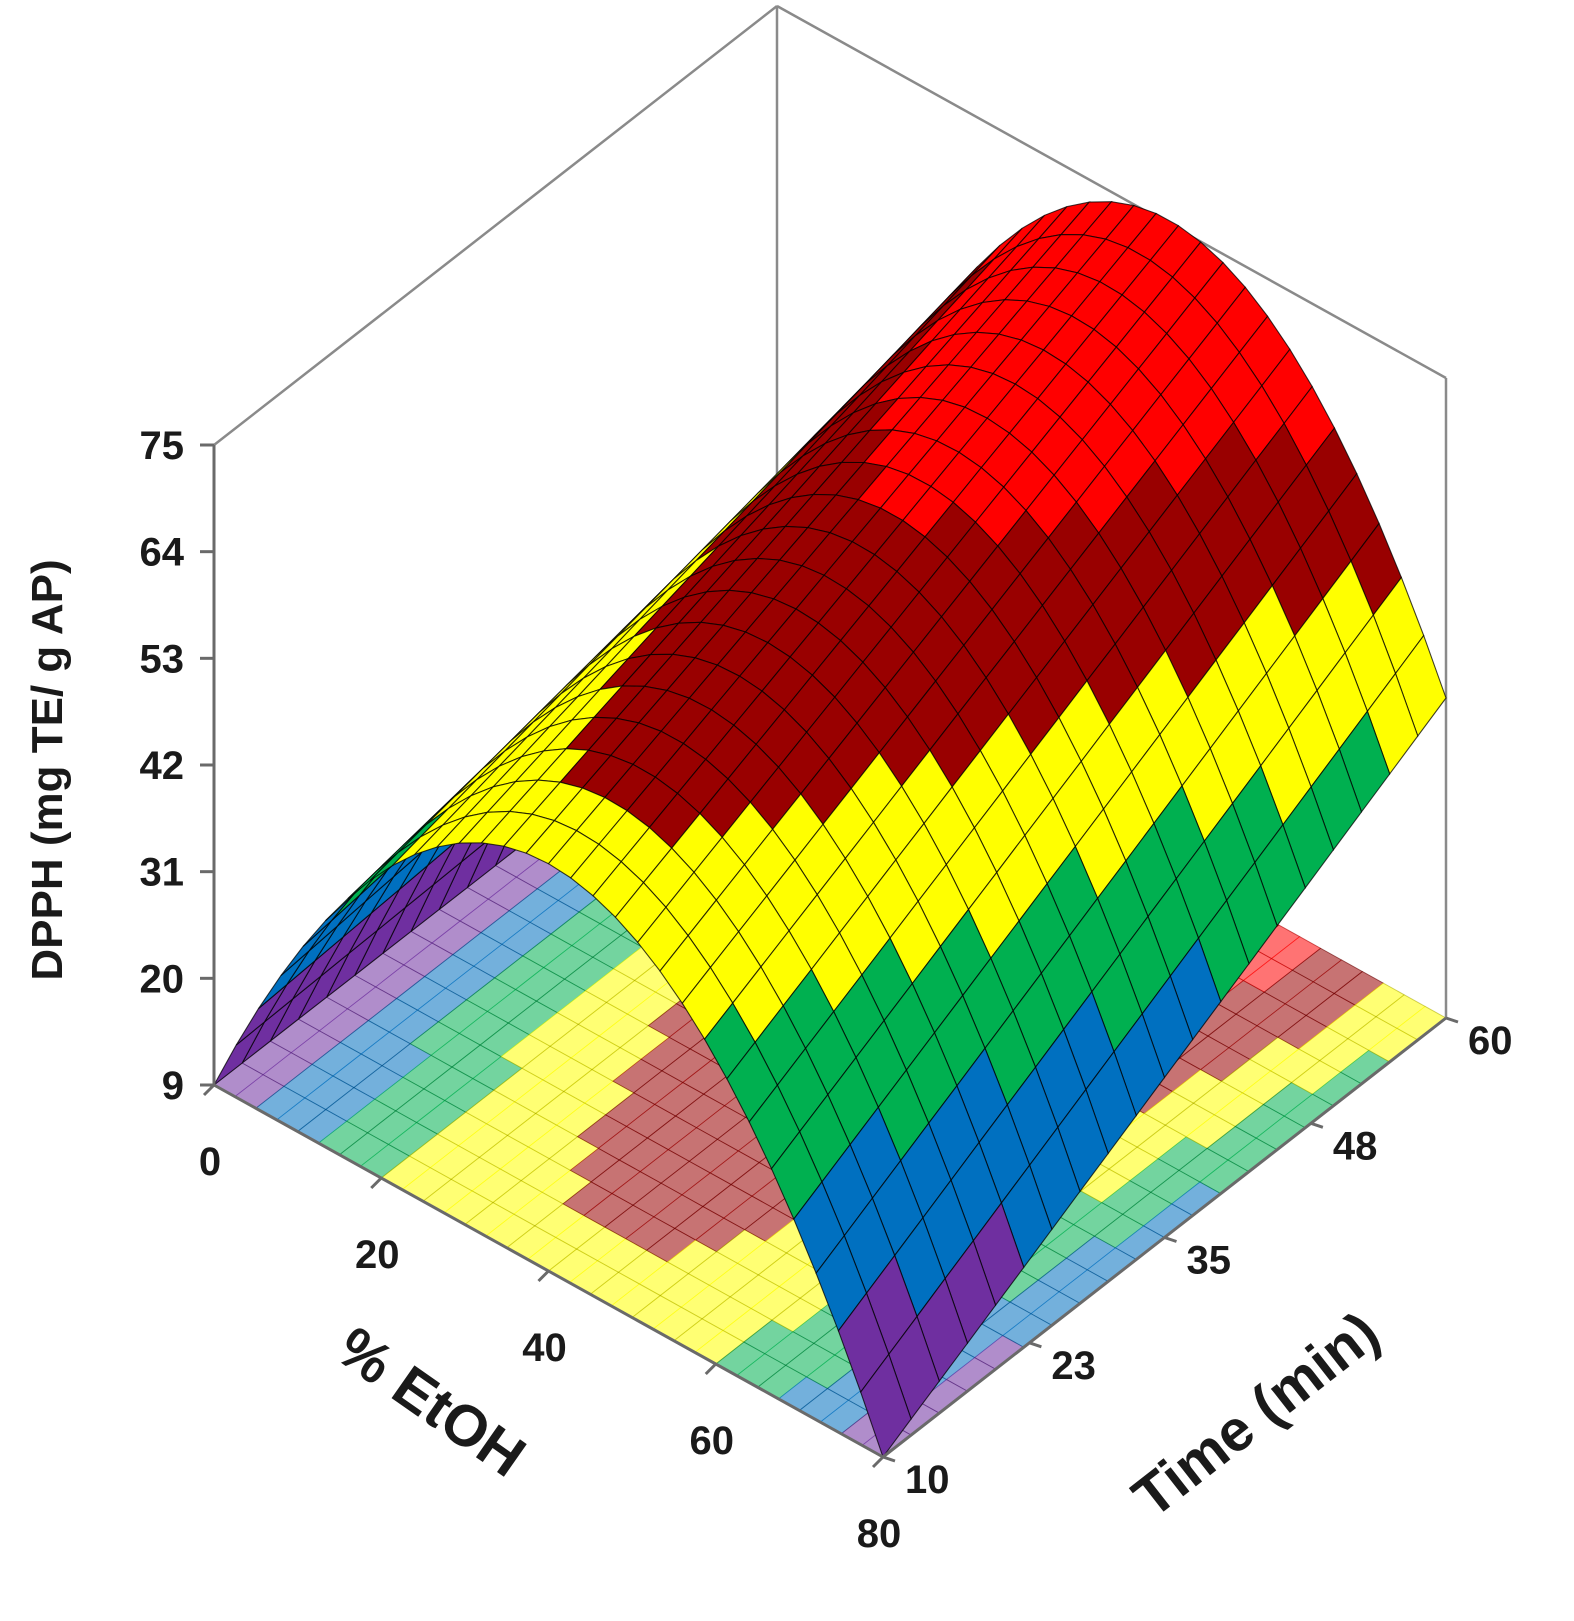  What do you see at coordinates (712, 1441) in the screenshot?
I see `x-tick-label: 60` at bounding box center [712, 1441].